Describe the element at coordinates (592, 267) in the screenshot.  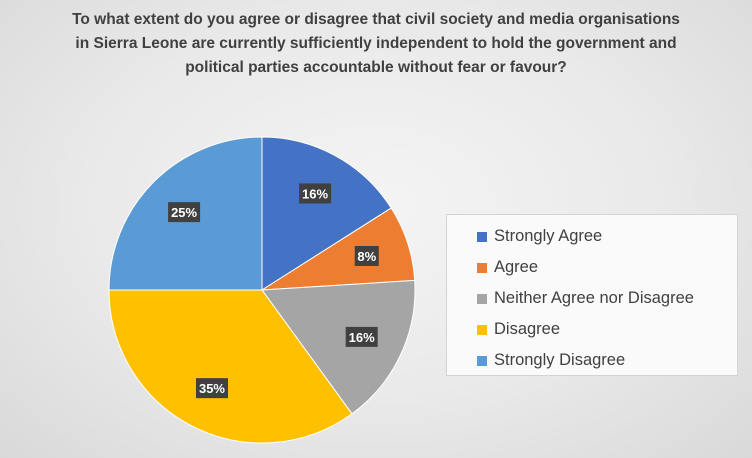
I see `legend-item-agree: Agree` at that location.